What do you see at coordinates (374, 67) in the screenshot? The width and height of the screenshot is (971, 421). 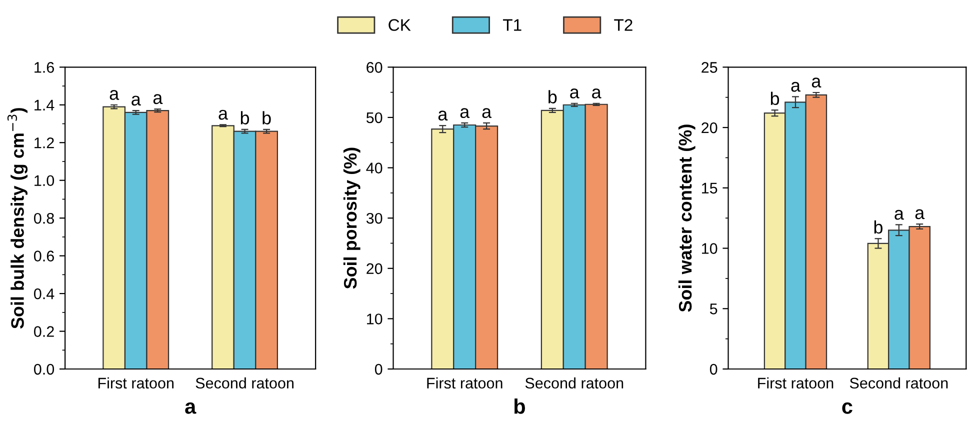 I see `y-tick-label: 60` at bounding box center [374, 67].